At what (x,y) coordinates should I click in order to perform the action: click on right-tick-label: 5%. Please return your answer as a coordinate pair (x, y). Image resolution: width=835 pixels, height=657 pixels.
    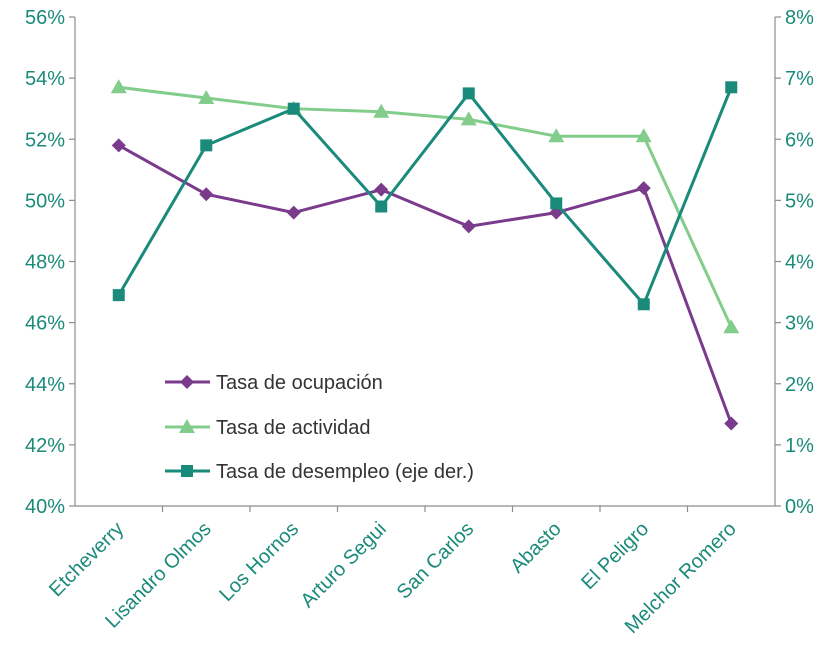
    Looking at the image, I should click on (799, 201).